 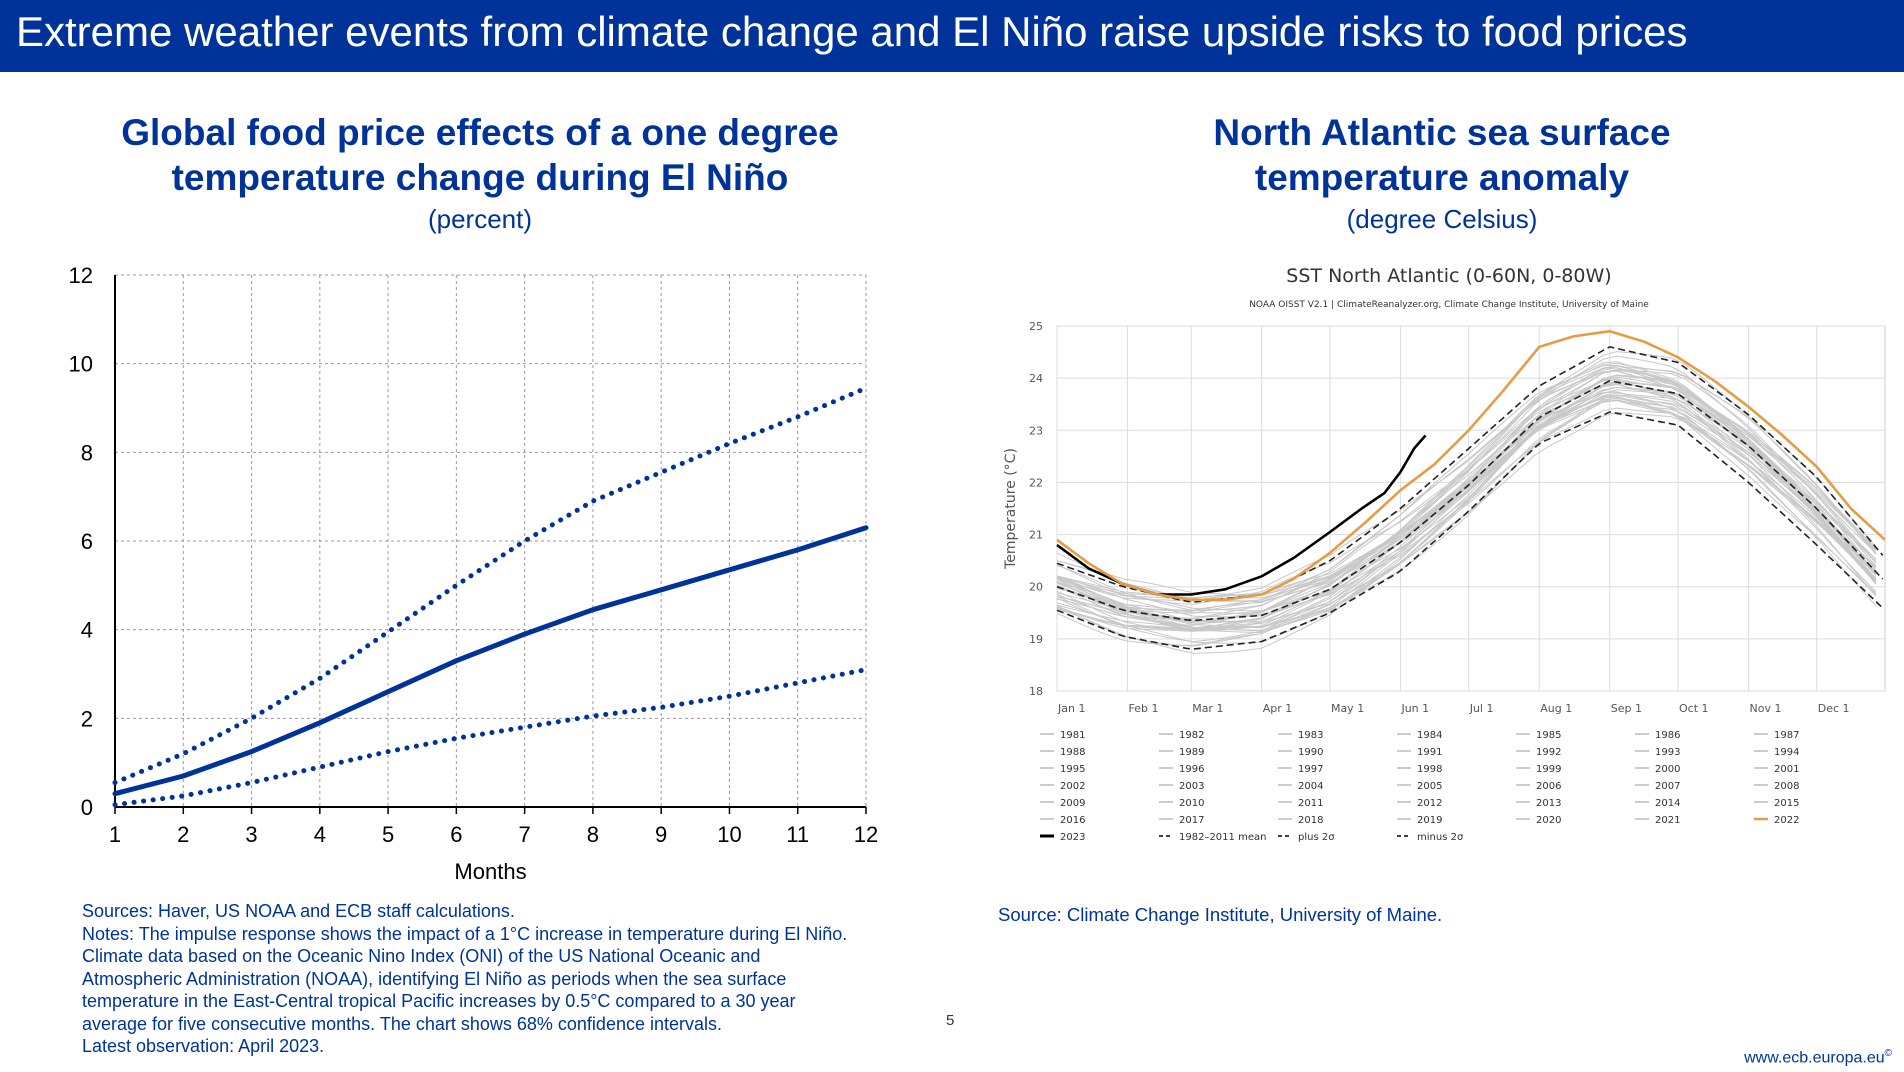 I want to click on legend-label: 2002, so click(x=1072, y=786).